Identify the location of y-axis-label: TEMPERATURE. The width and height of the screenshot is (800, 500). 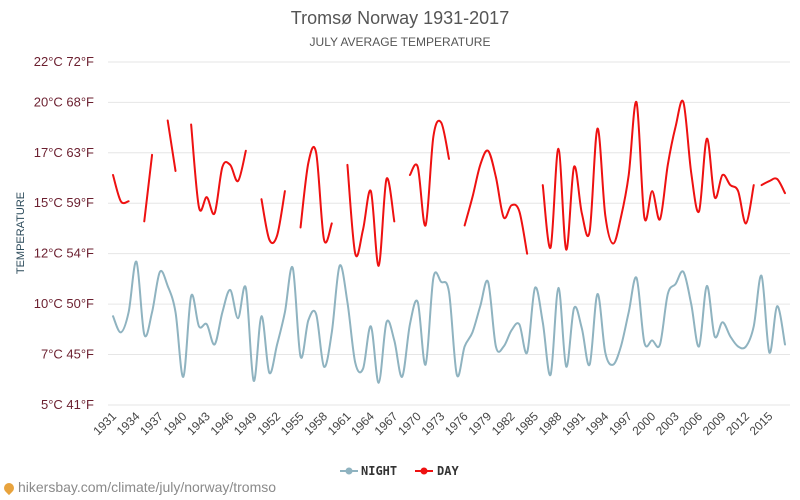
(21, 233).